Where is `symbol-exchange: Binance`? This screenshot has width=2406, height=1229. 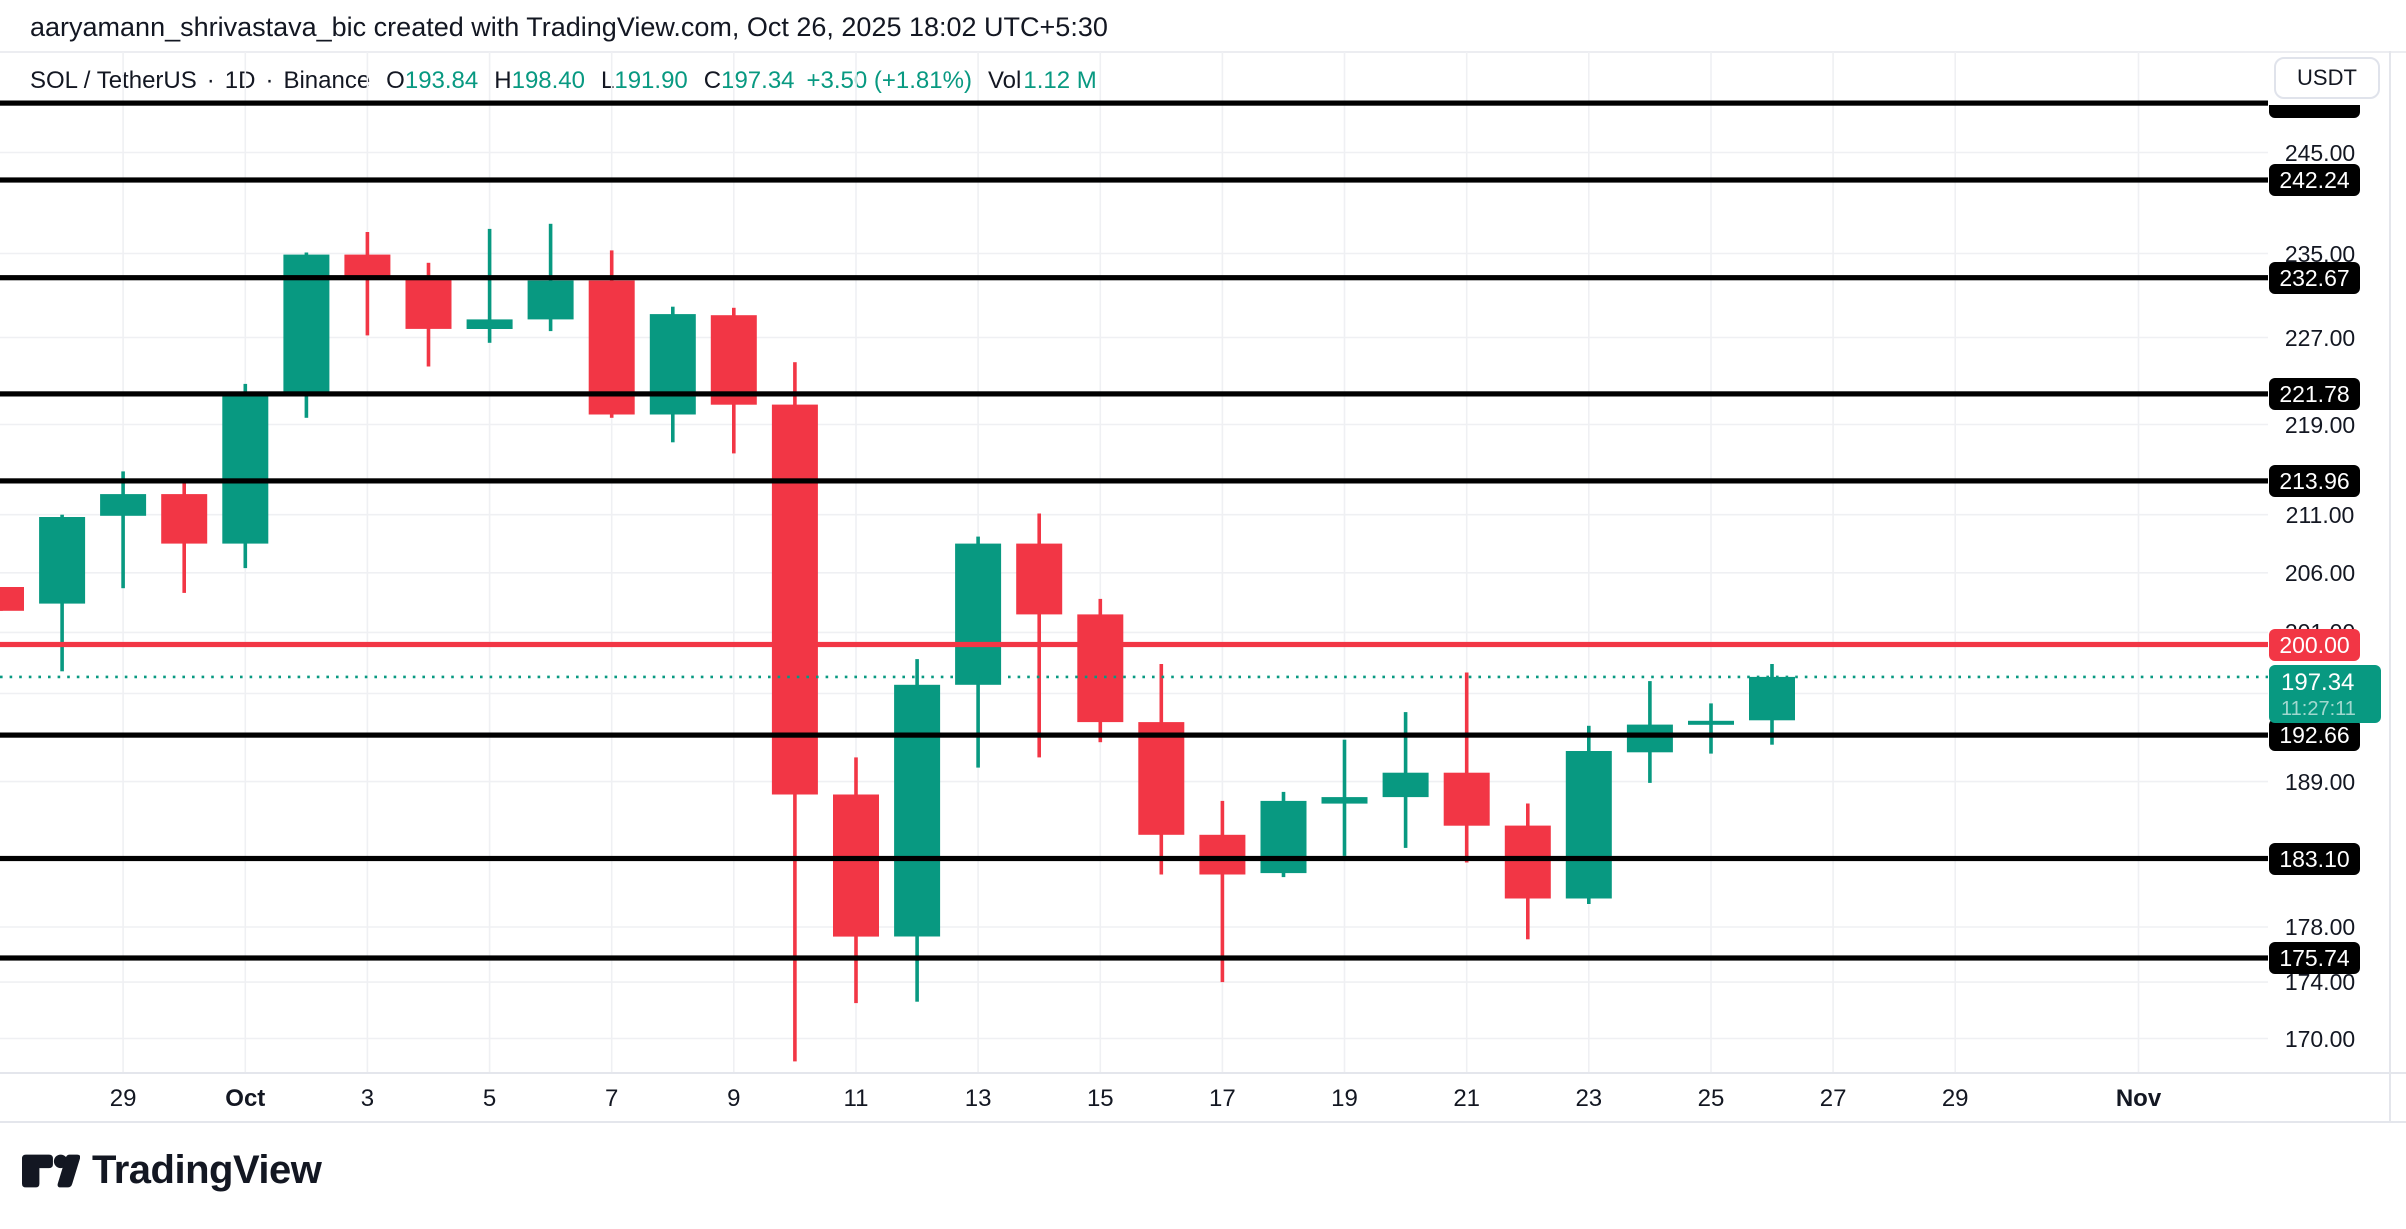 symbol-exchange: Binance is located at coordinates (327, 80).